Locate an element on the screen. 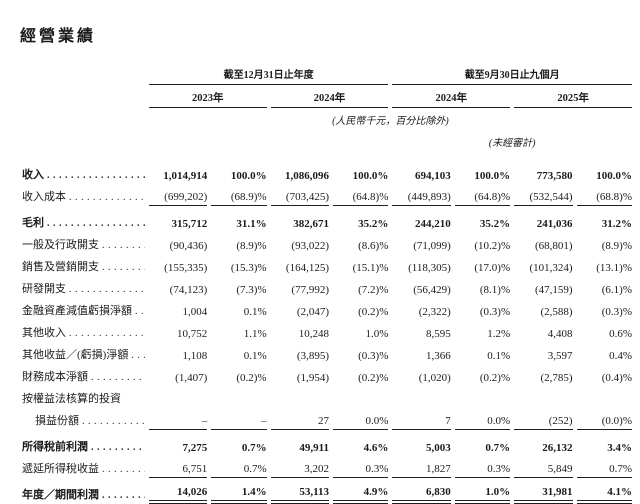  row-label-cell: 銷售及營銷開支 is located at coordinates (83, 265).